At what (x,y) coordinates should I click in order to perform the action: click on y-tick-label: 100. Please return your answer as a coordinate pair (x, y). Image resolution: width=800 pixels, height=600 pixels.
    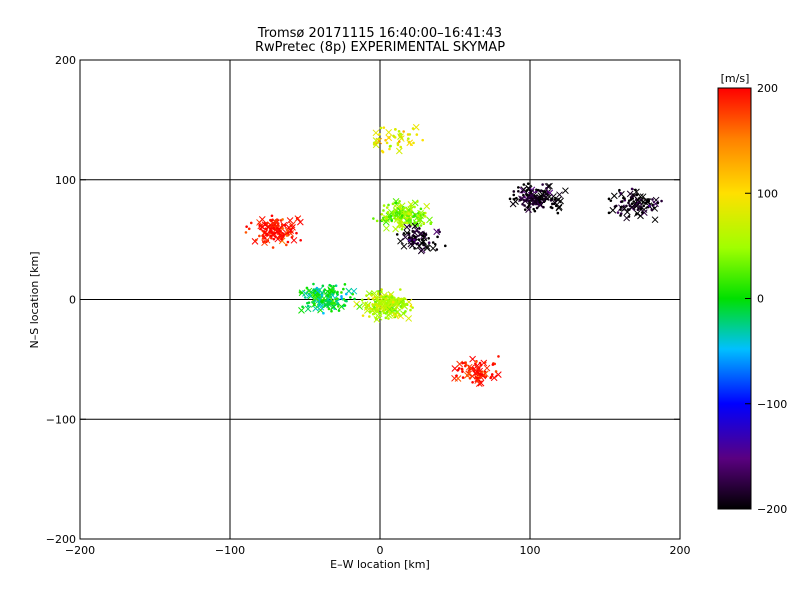
    Looking at the image, I should click on (65, 180).